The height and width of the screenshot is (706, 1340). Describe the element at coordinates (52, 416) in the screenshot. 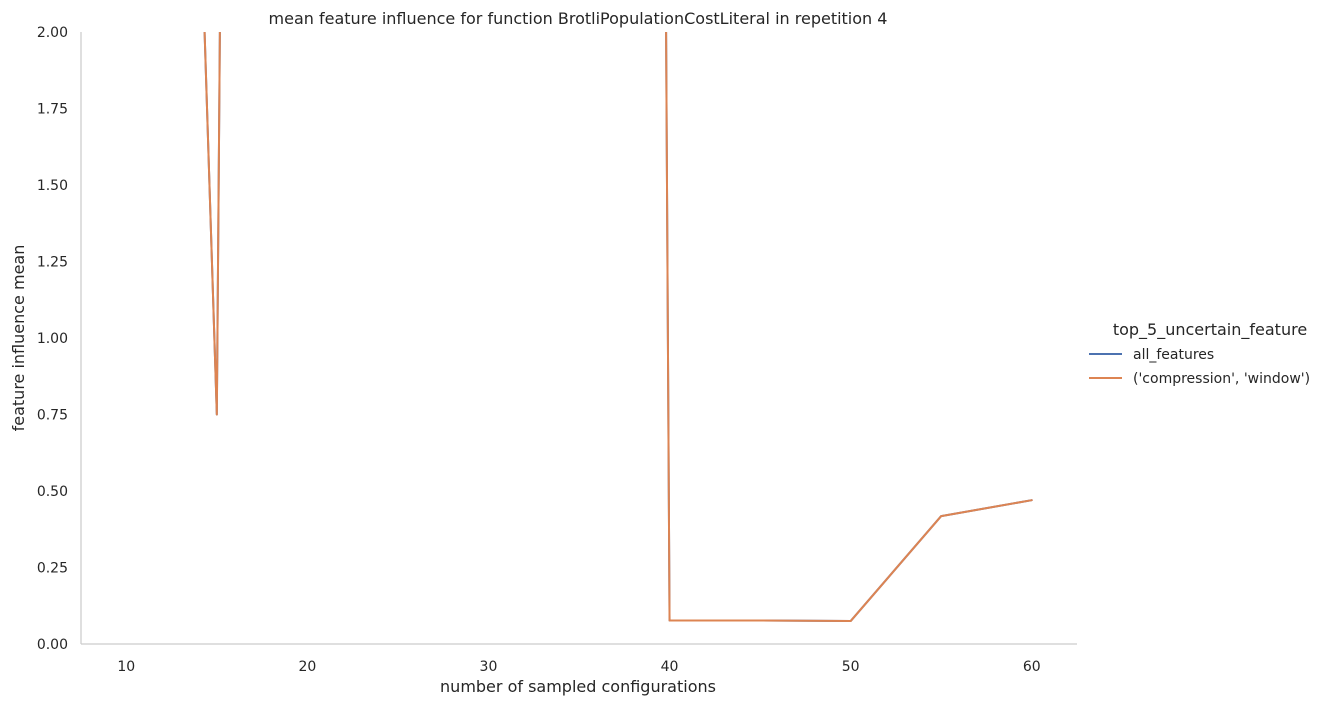

I see `y-tick-label: 0.75` at that location.